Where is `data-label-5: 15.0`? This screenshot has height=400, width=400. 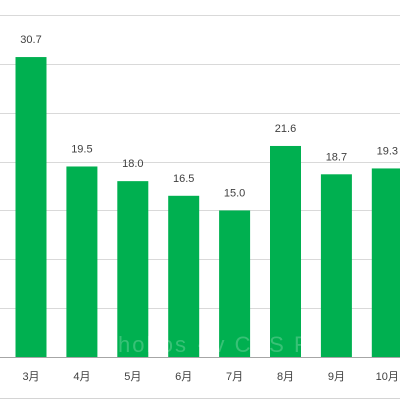
data-label-5: 15.0 is located at coordinates (234, 193).